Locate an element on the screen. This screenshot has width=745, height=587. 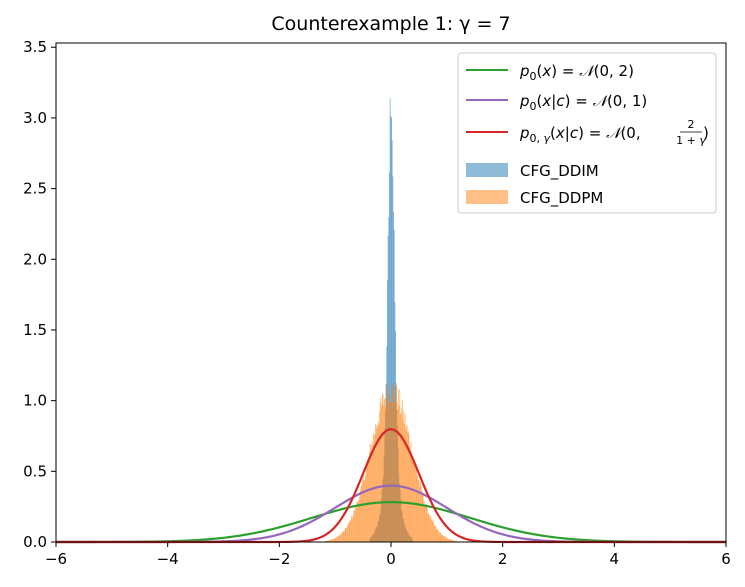
svg-text: 1 + γ is located at coordinates (691, 140).